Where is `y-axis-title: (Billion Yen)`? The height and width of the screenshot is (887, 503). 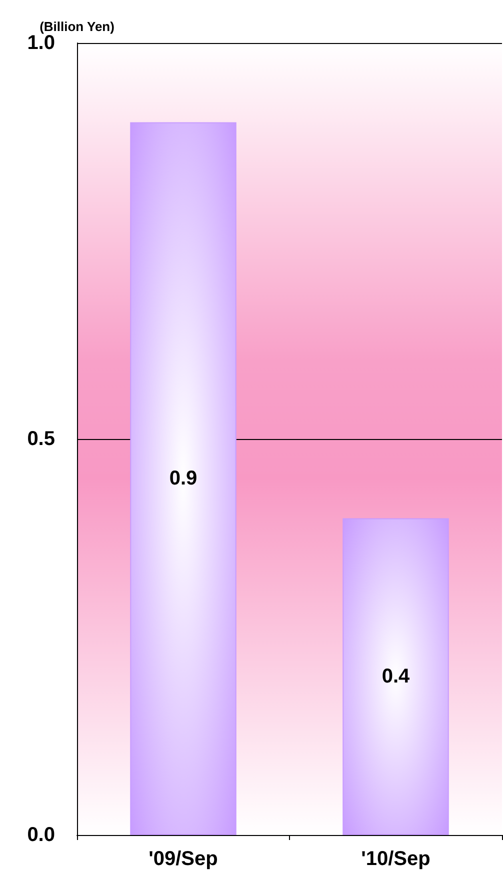 y-axis-title: (Billion Yen) is located at coordinates (77, 26).